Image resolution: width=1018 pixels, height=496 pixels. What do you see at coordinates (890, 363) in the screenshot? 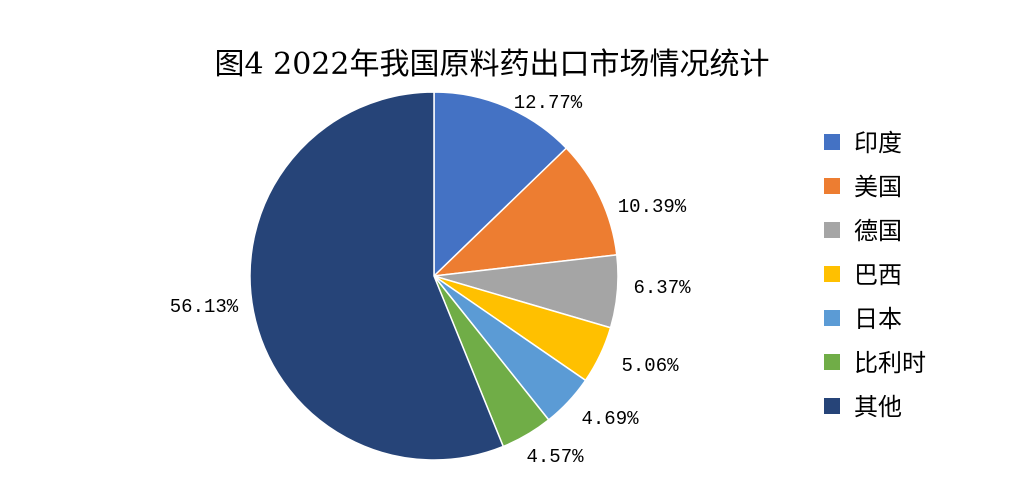
I see `legend-label: 比利时` at bounding box center [890, 363].